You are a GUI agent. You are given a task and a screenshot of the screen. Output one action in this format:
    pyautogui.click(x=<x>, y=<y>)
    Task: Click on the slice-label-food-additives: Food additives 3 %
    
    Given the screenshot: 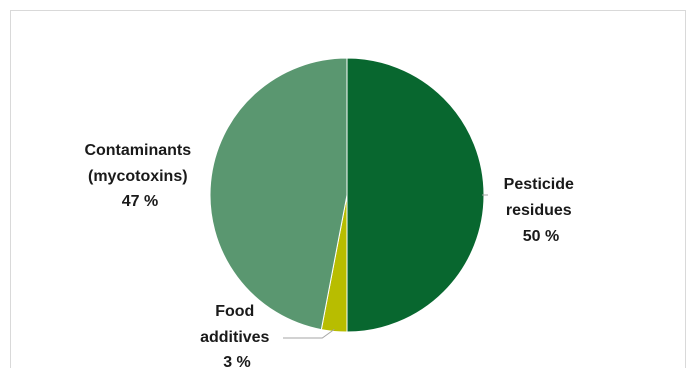 What is the action you would take?
    pyautogui.click(x=237, y=336)
    